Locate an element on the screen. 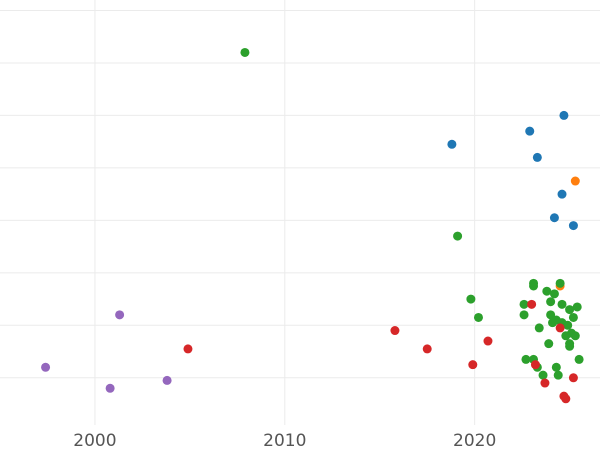  x-tick-label-0: 2000 is located at coordinates (94, 440).